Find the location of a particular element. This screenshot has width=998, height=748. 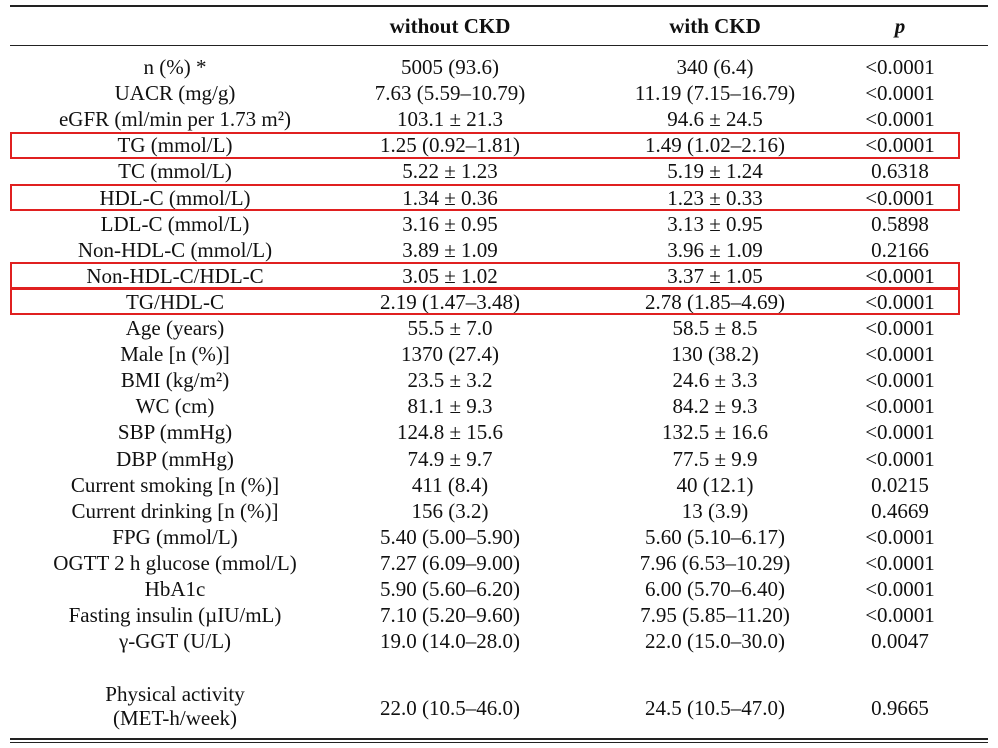

table-row: n (%) * 5005 (93.6) 340 (6.4) <0.0001 is located at coordinates (499, 67).